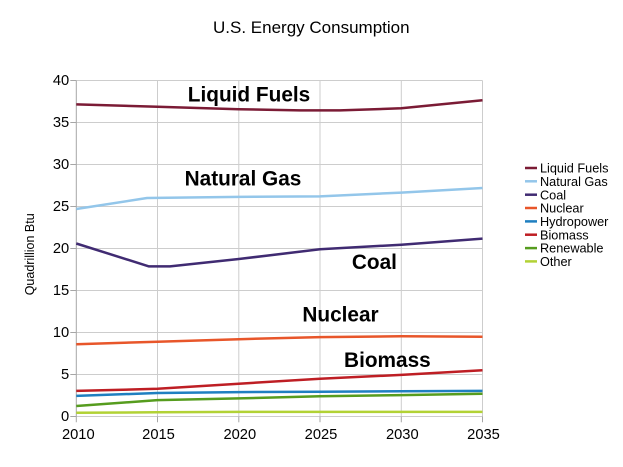 This screenshot has width=623, height=467. Describe the element at coordinates (311, 27) in the screenshot. I see `svg-text: U.S. Energy Consumption` at that location.